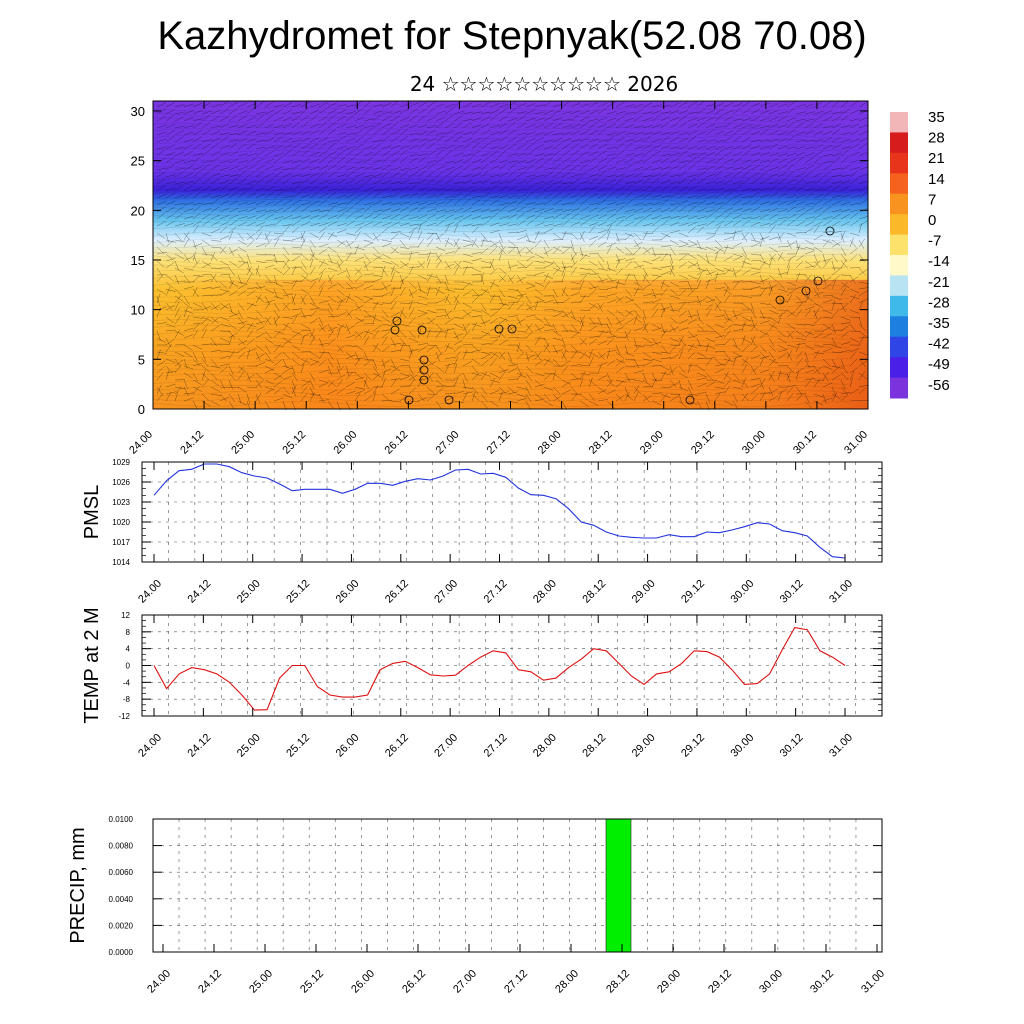 The width and height of the screenshot is (1024, 1024). Describe the element at coordinates (934, 241) in the screenshot. I see `colorbar-label: -7` at that location.